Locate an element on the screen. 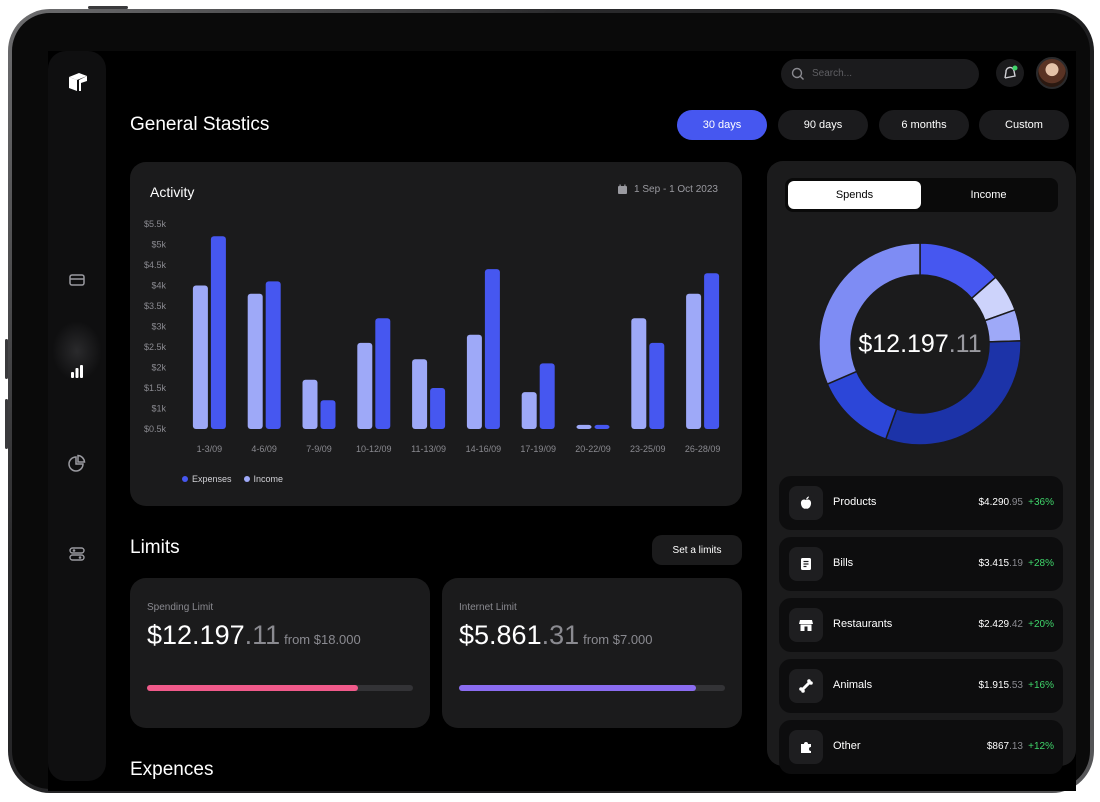 The height and width of the screenshot is (802, 1100). apple-icon is located at coordinates (806, 502).